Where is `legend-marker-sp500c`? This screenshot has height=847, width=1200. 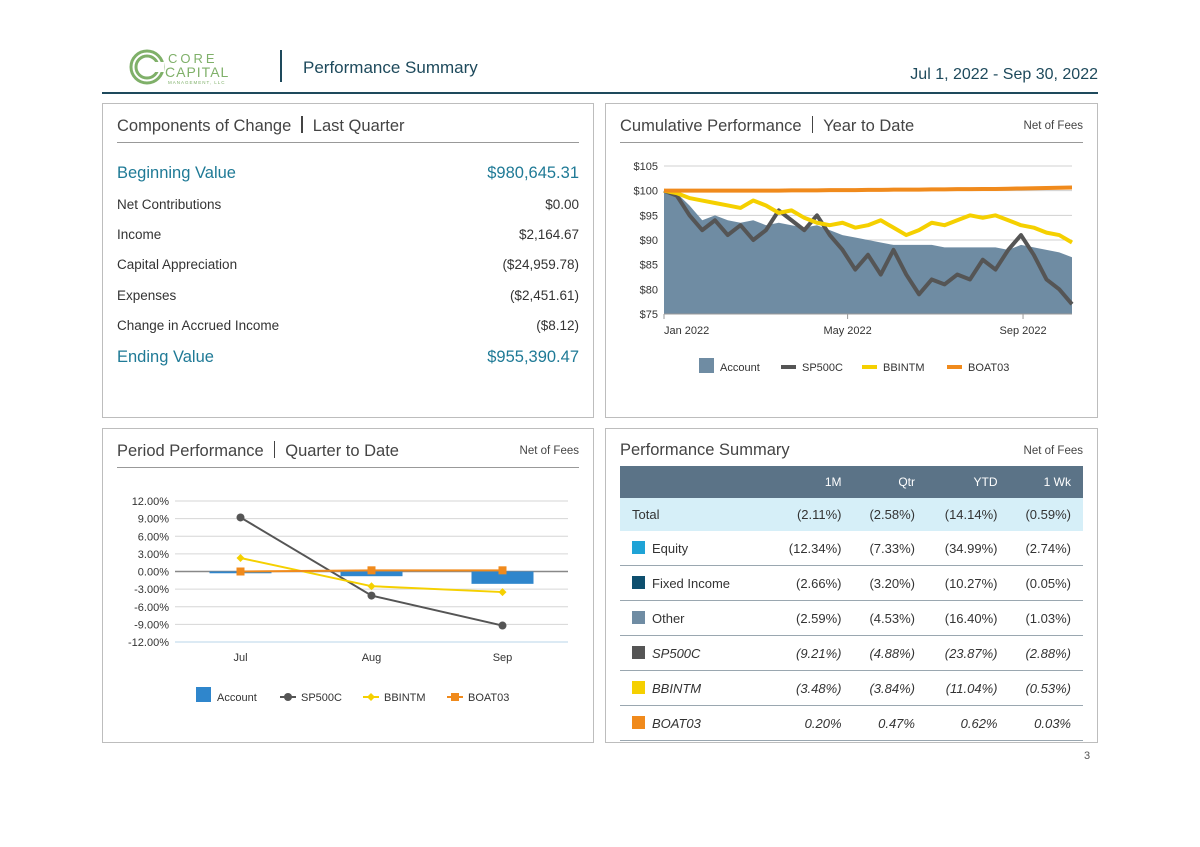
legend-marker-sp500c is located at coordinates (288, 697).